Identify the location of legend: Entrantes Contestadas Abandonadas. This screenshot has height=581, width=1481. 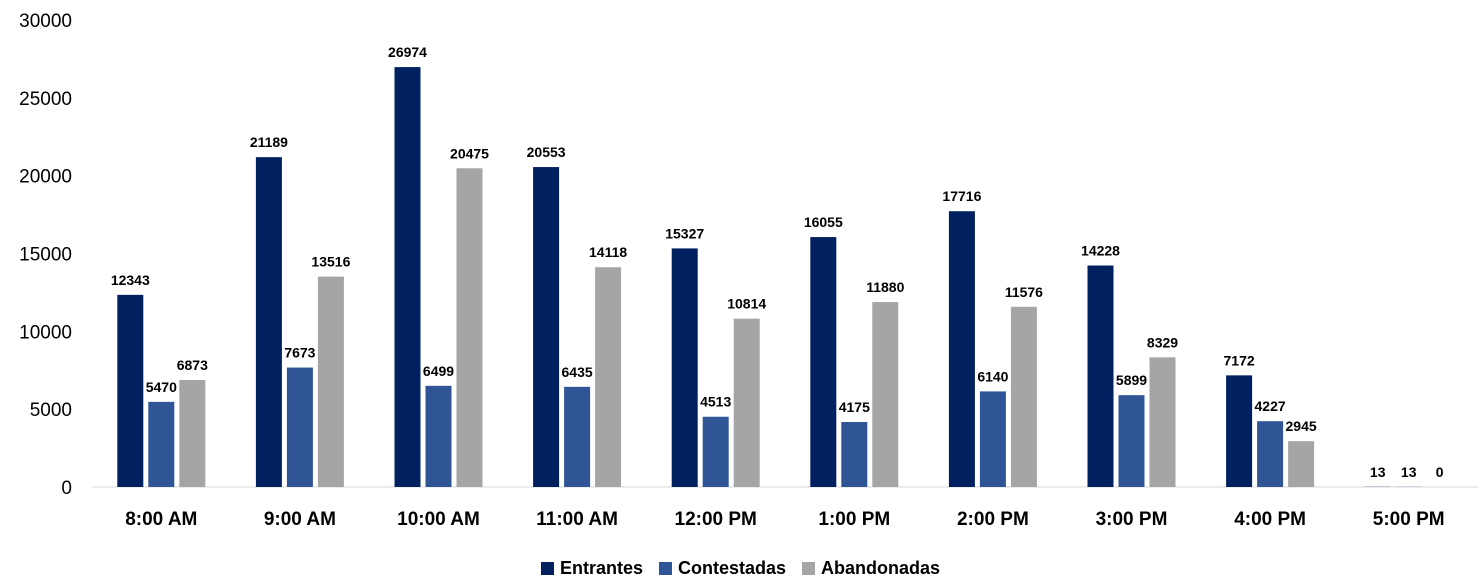
(740, 568).